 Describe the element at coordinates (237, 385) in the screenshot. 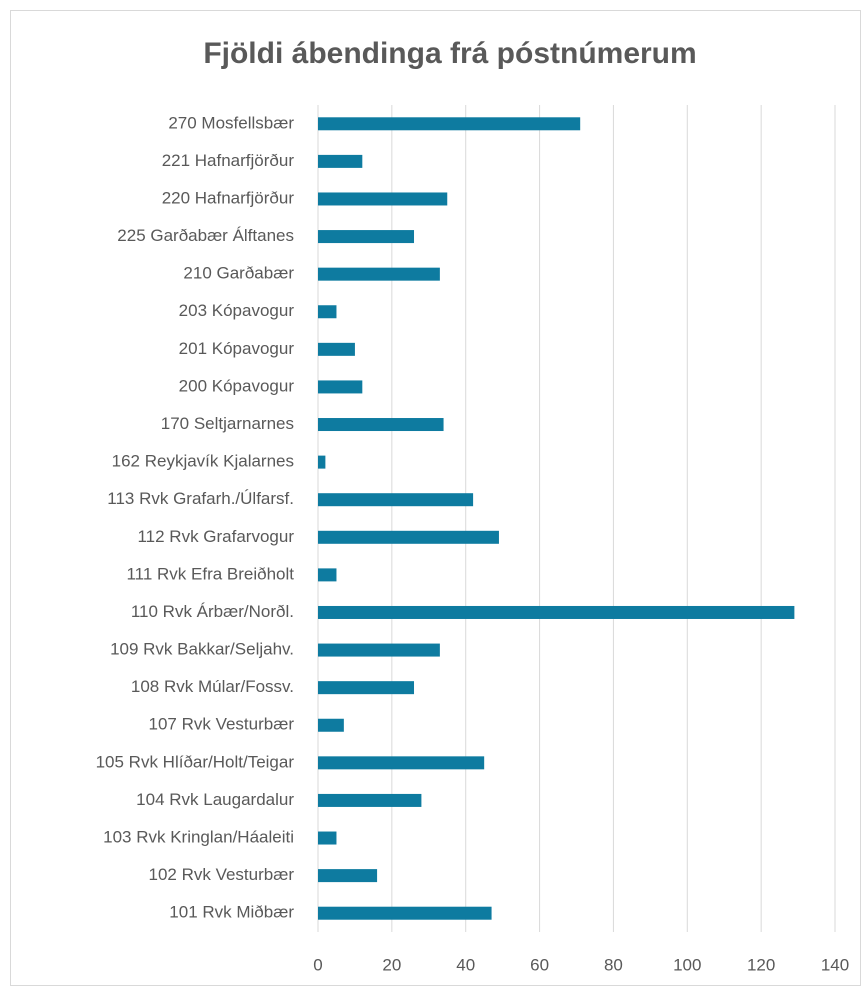

I see `y-tick-label: 200 Kópavogur` at that location.